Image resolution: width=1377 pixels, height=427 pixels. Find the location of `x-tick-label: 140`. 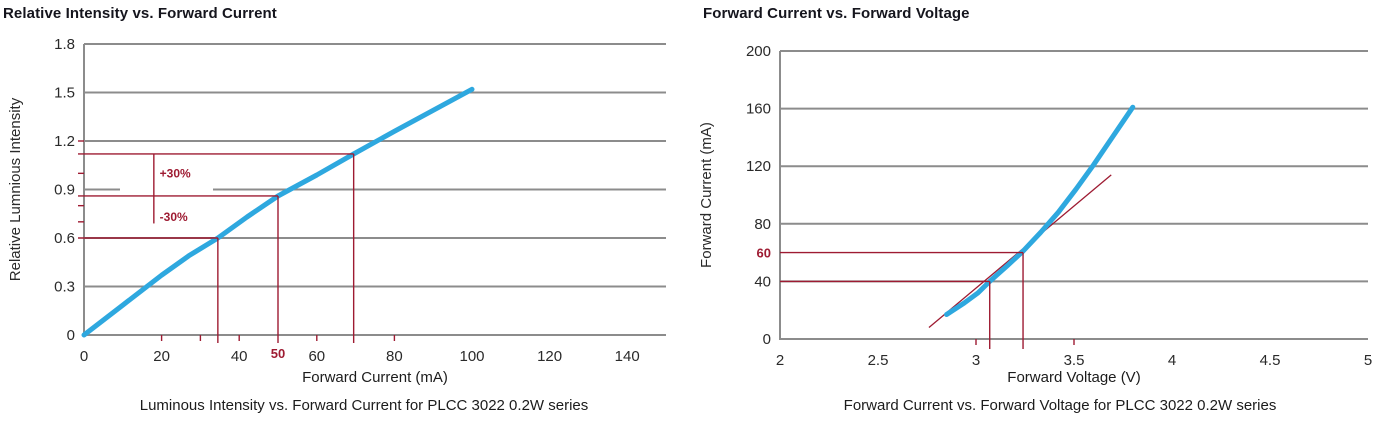

x-tick-label: 140 is located at coordinates (627, 356).